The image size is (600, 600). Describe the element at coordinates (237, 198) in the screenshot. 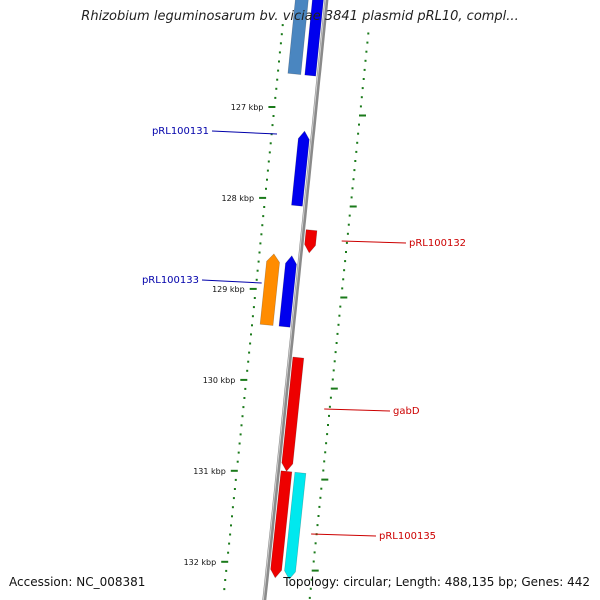

I see `scale-tick-label: 128 kbp` at that location.